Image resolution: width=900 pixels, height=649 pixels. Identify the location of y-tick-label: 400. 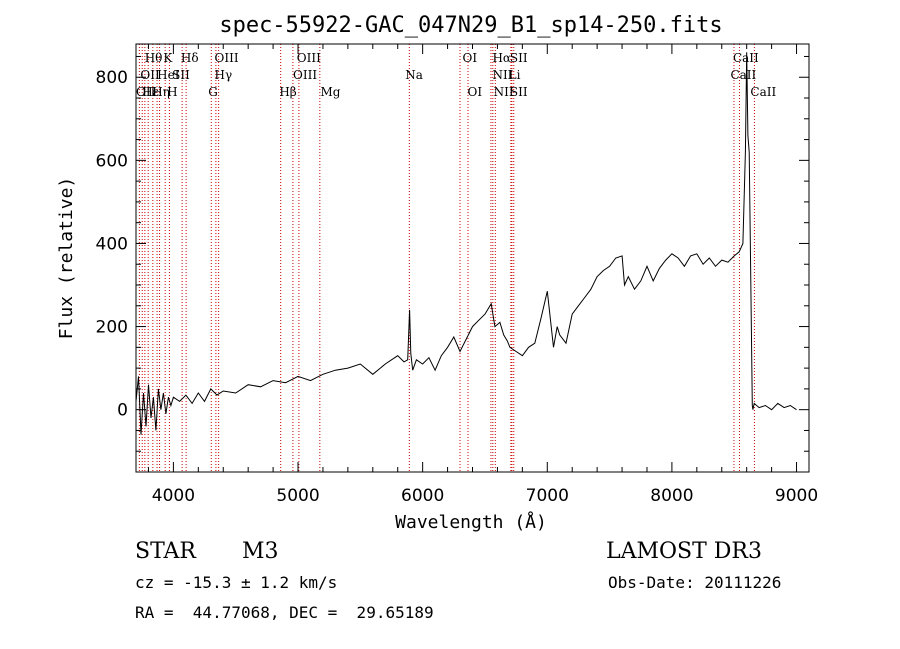
(112, 244).